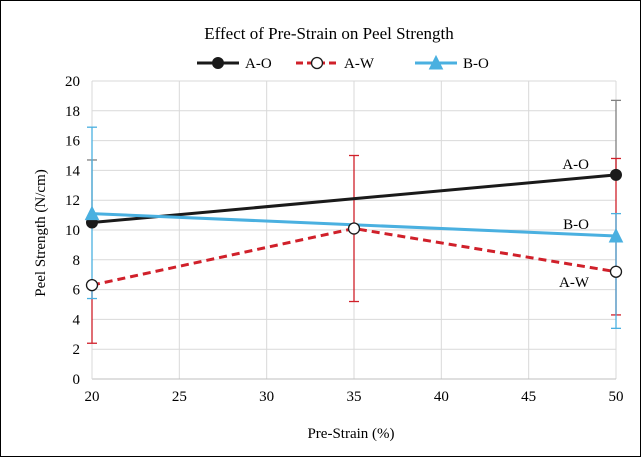 The image size is (641, 458). Describe the element at coordinates (179, 397) in the screenshot. I see `x-tick-label: 25` at that location.